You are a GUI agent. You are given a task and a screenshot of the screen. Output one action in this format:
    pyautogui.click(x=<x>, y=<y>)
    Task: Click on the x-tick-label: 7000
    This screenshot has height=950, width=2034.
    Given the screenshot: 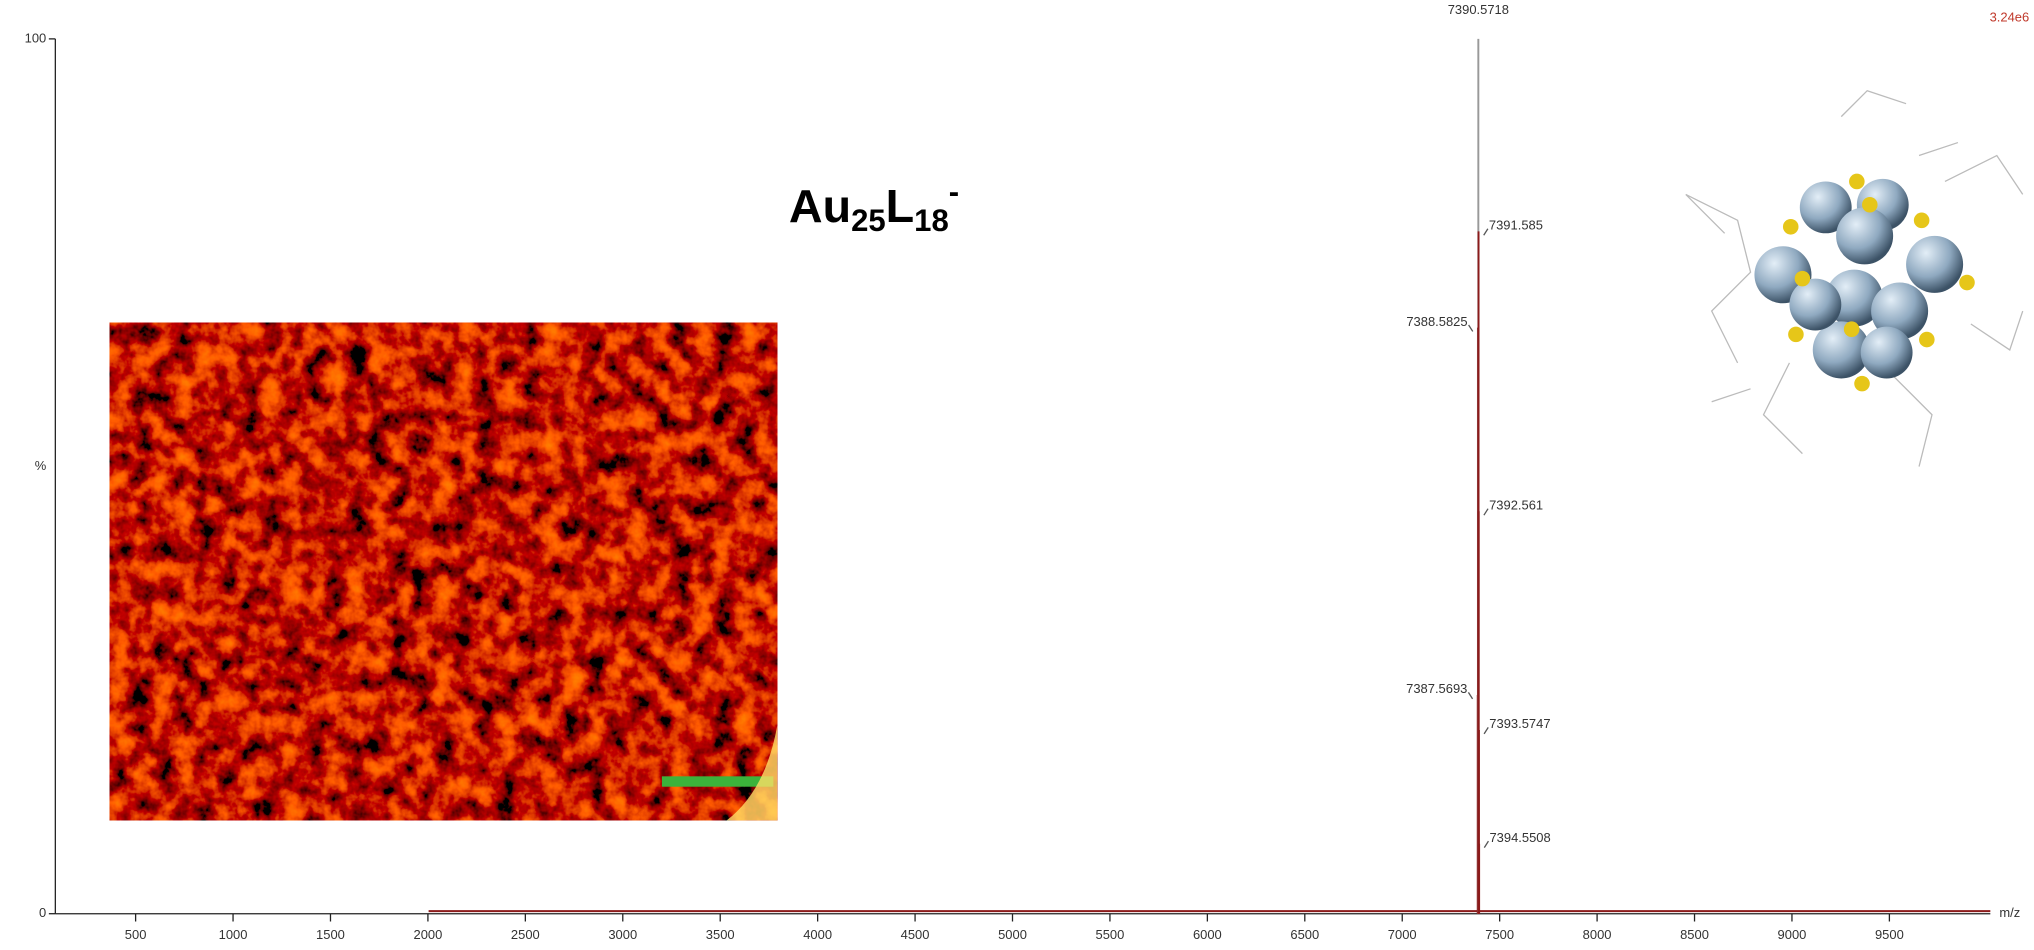 What is the action you would take?
    pyautogui.click(x=1402, y=934)
    